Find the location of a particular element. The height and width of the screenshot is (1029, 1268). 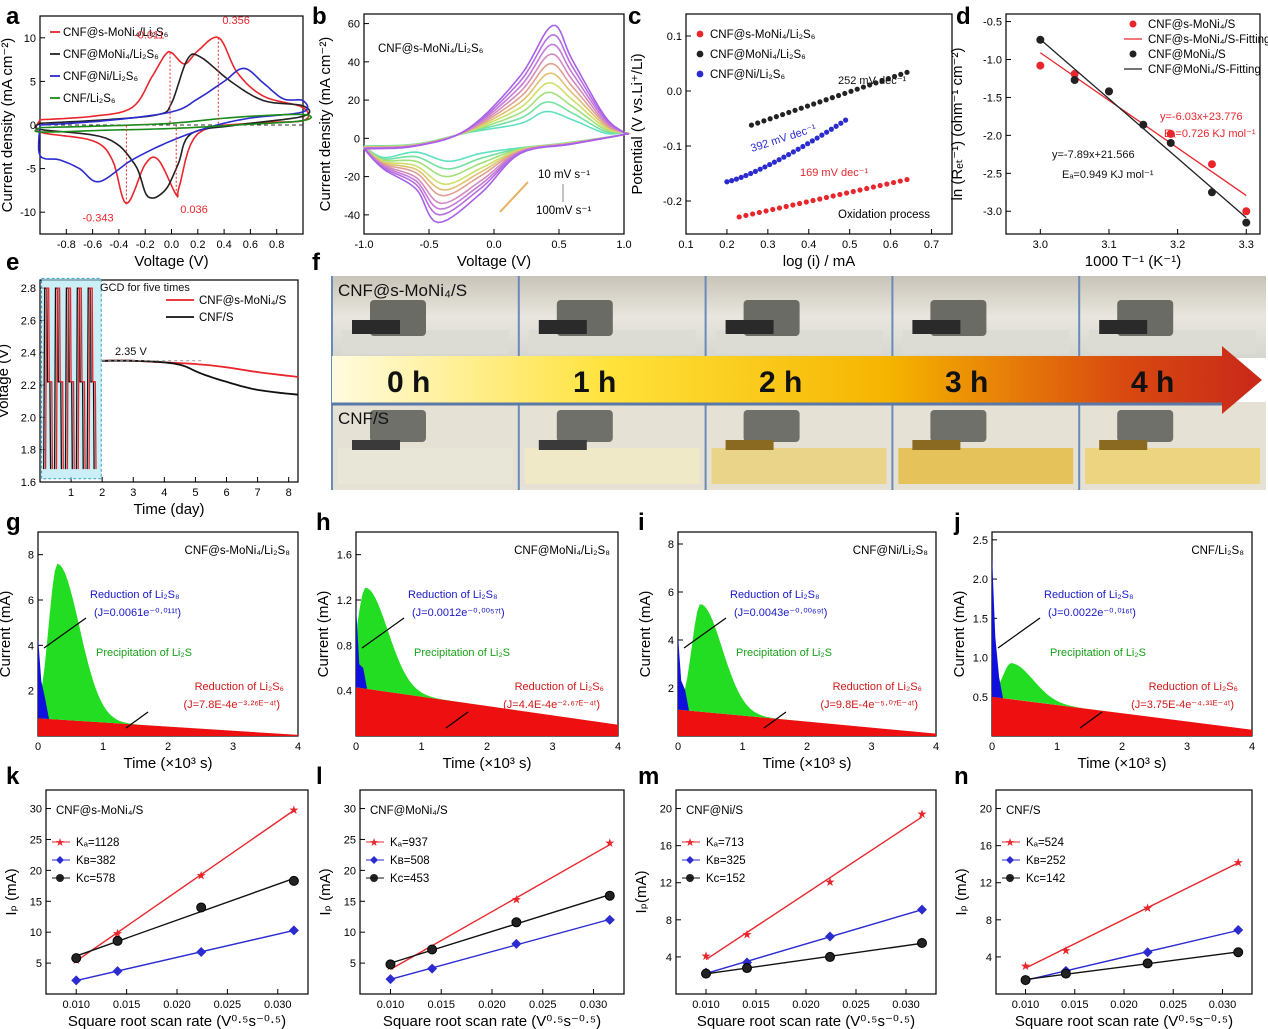

x-tick-label: -1.0 is located at coordinates (364, 245).